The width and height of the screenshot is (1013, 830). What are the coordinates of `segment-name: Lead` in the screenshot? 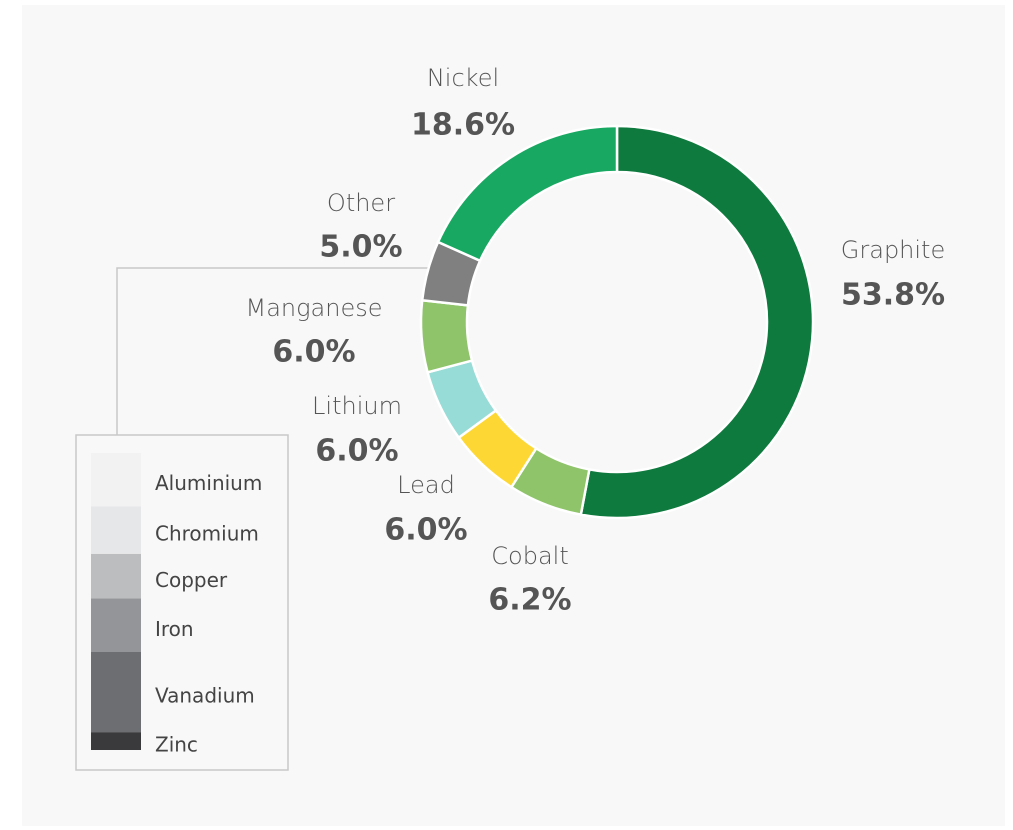 It's located at (426, 485).